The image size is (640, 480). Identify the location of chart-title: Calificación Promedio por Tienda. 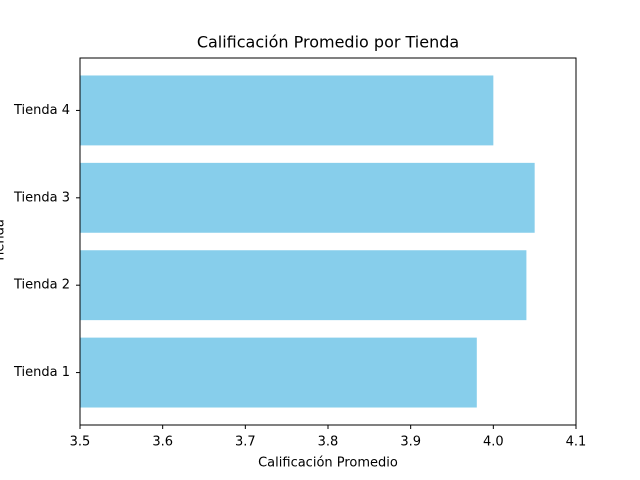
(328, 42).